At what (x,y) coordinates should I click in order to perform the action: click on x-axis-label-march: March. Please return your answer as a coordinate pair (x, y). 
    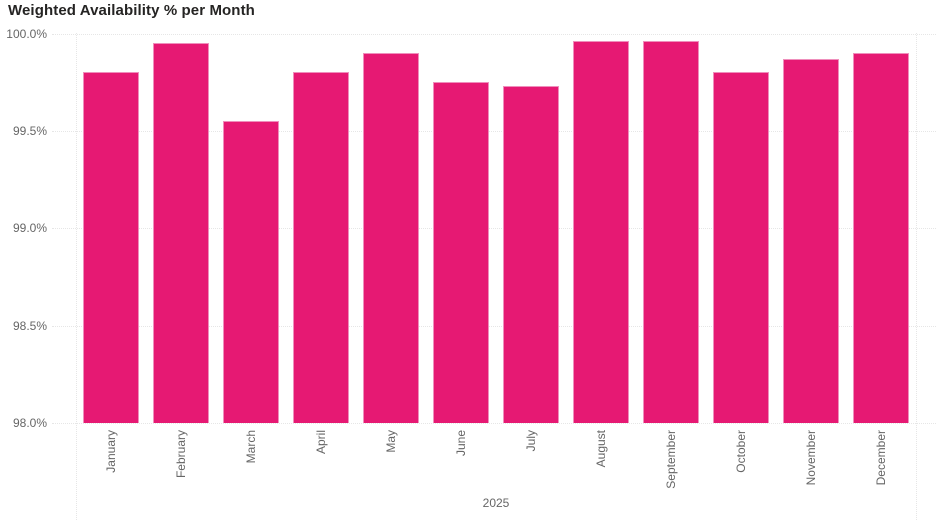
    Looking at the image, I should click on (251, 447).